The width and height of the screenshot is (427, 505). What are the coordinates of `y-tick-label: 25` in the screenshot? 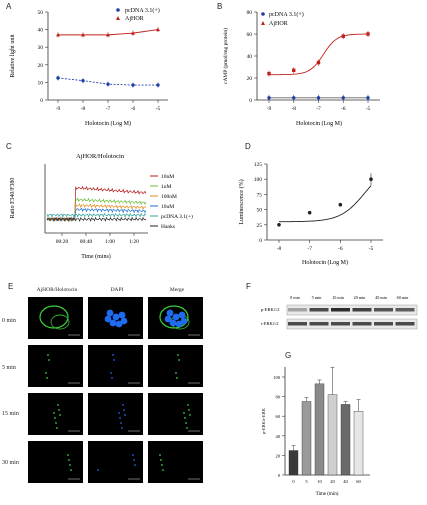 It's located at (260, 226).